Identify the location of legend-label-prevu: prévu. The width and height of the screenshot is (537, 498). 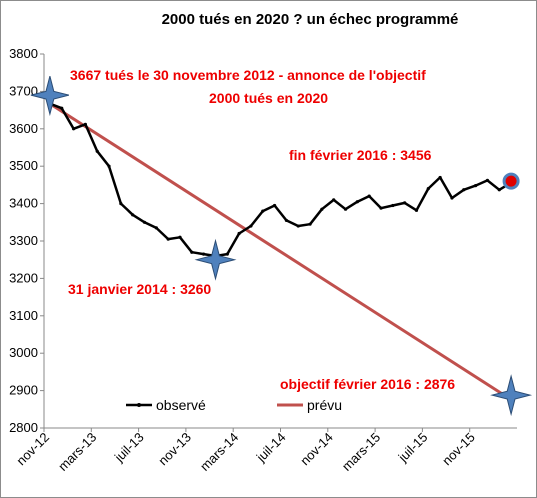
(324, 405).